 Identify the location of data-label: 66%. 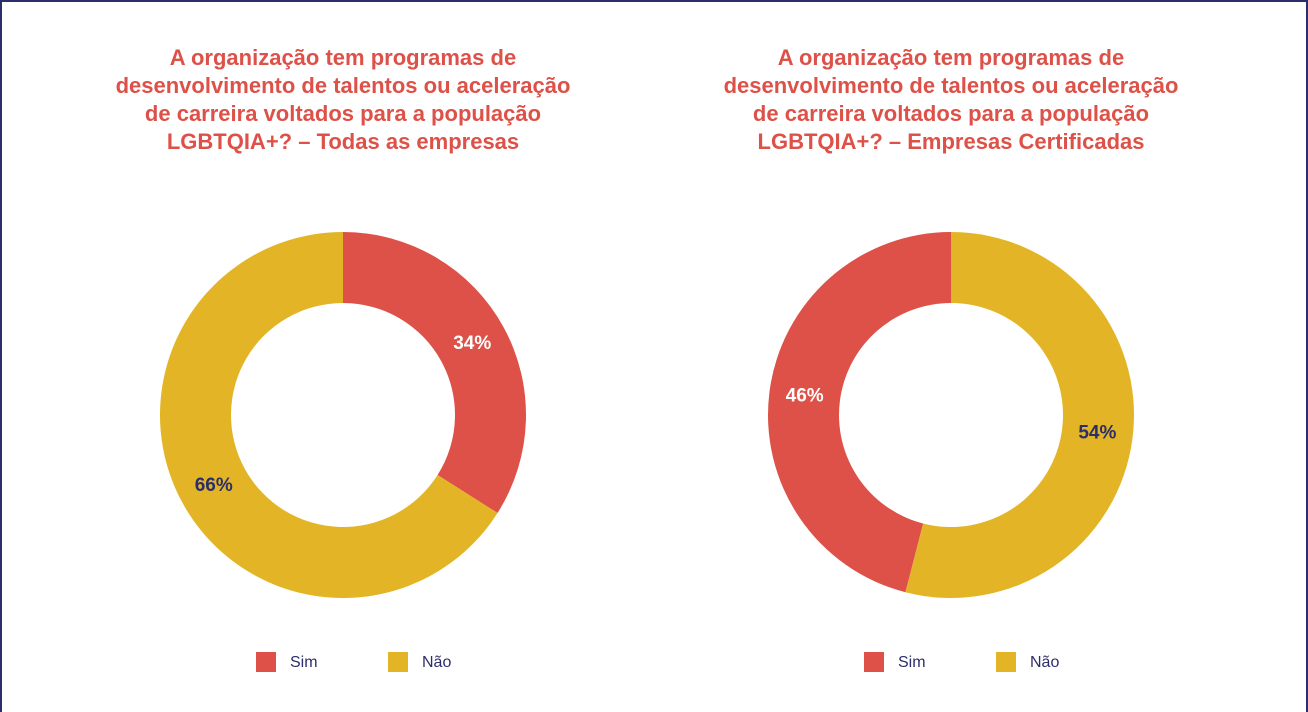
(214, 485).